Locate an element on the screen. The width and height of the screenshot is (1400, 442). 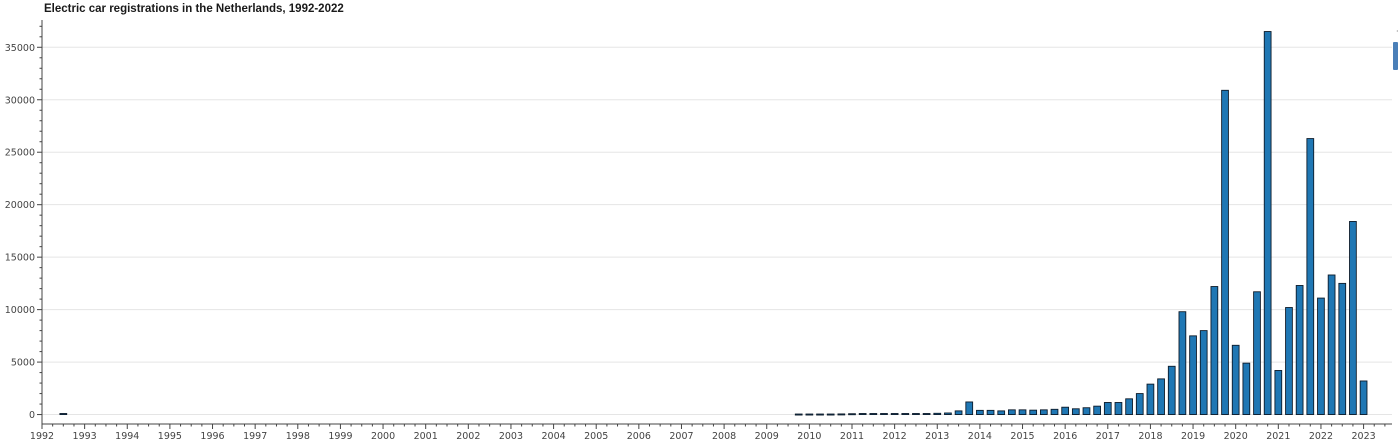
x-tick-label: 1996 is located at coordinates (212, 436).